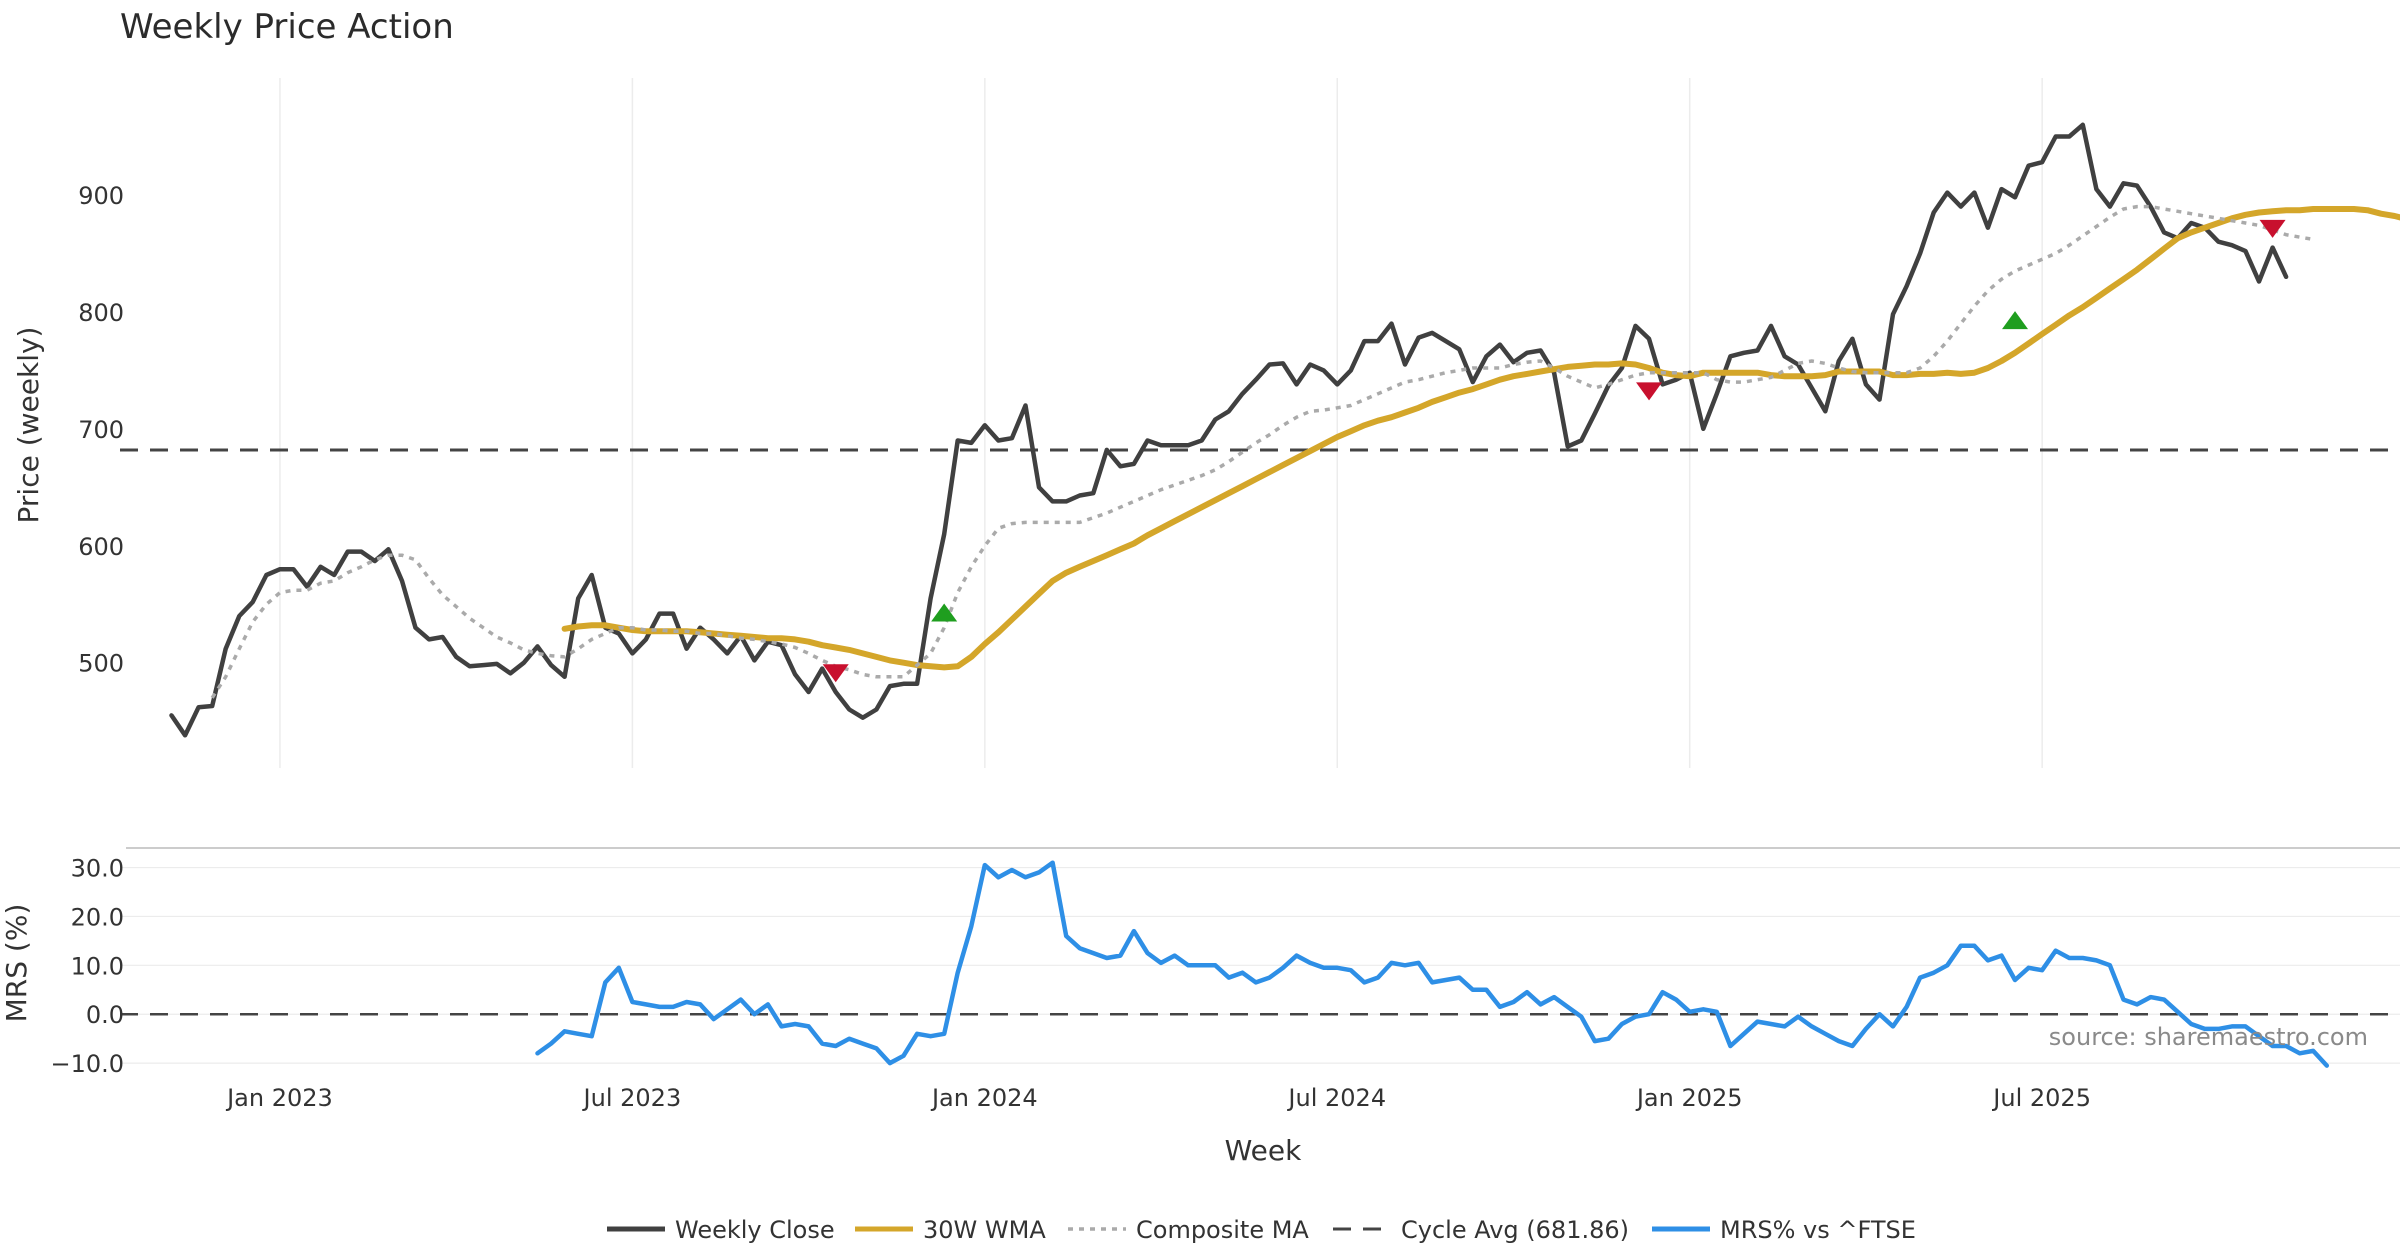  Describe the element at coordinates (101, 547) in the screenshot. I see `price-ytick-label-600: 600` at that location.